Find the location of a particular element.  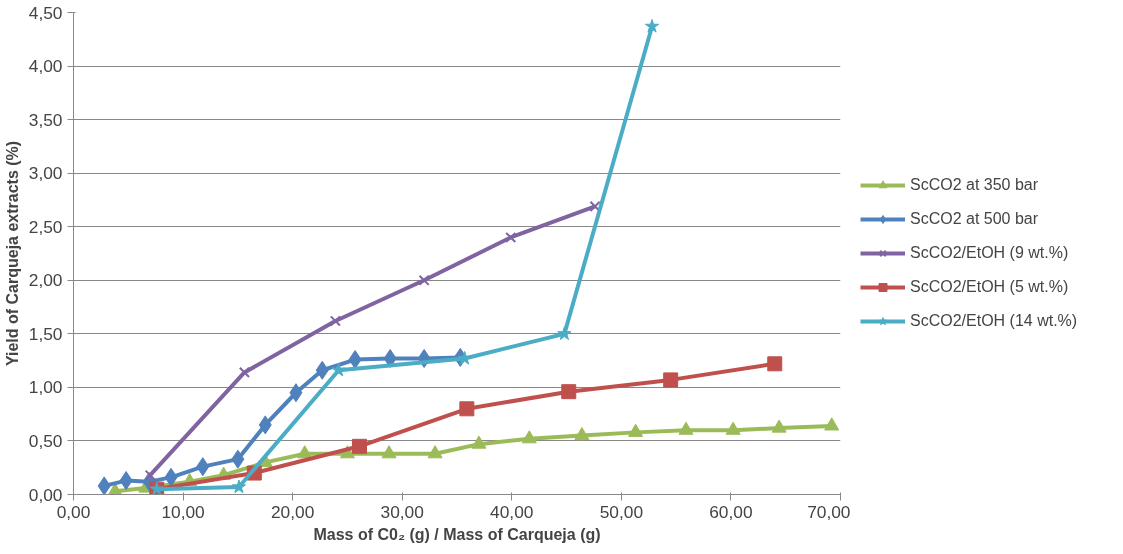

x-axis-title: Mass of C0₂ (g) / Mass of Carqueja (g) is located at coordinates (457, 534).